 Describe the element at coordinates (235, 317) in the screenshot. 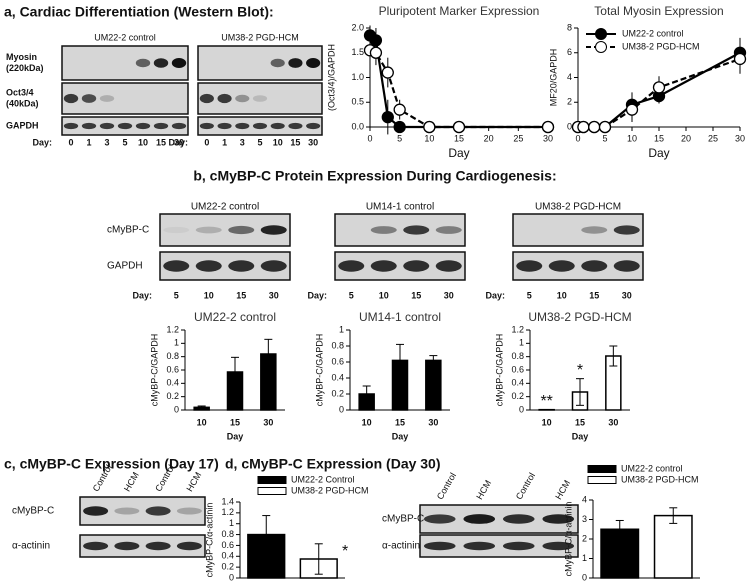

I see `chart-title: UM22-2 control` at that location.